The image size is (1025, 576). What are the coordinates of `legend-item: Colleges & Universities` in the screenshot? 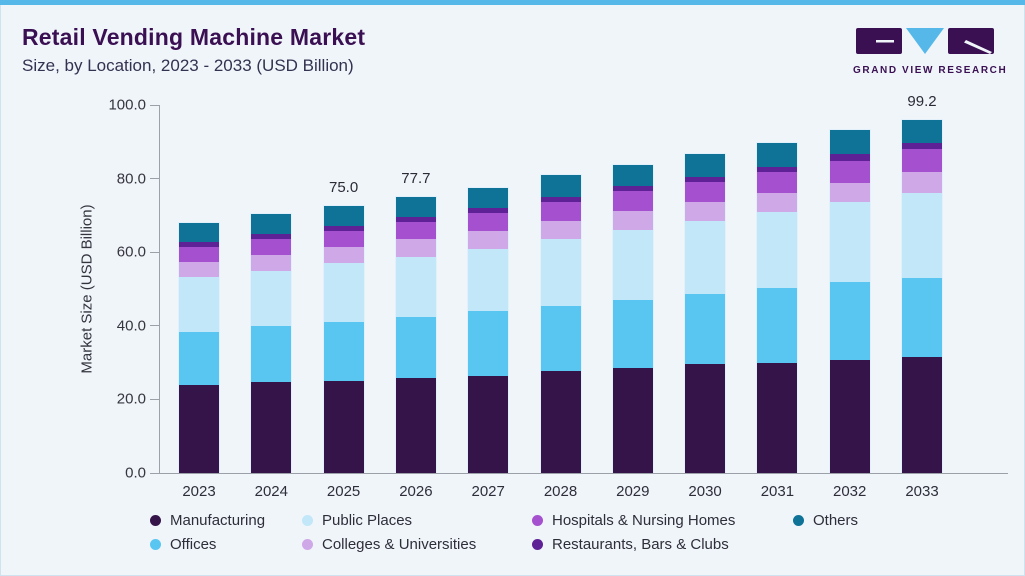 It's located at (417, 544).